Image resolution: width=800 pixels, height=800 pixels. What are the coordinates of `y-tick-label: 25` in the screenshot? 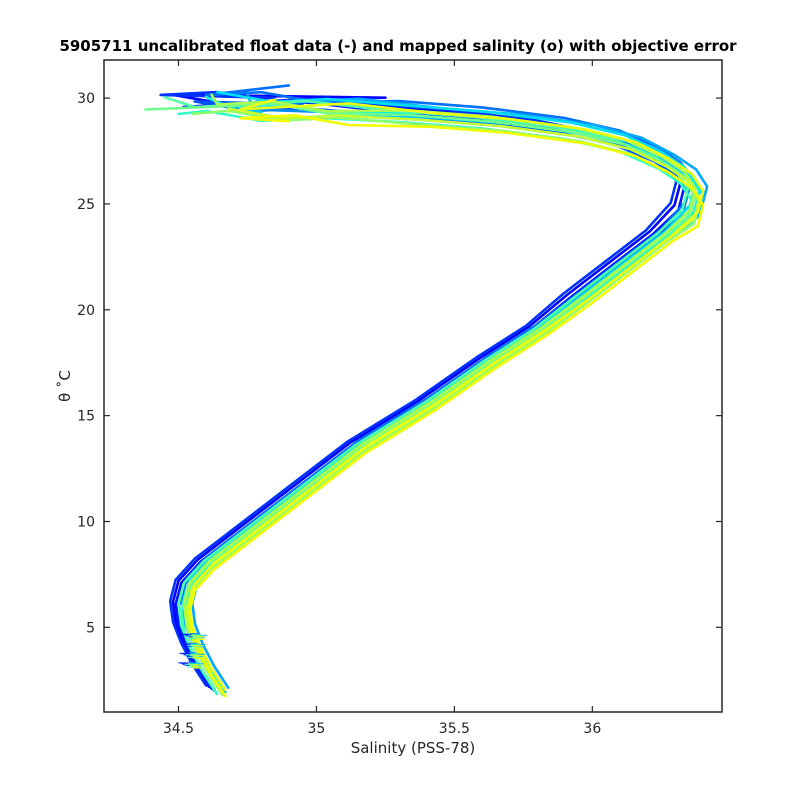 It's located at (86, 205).